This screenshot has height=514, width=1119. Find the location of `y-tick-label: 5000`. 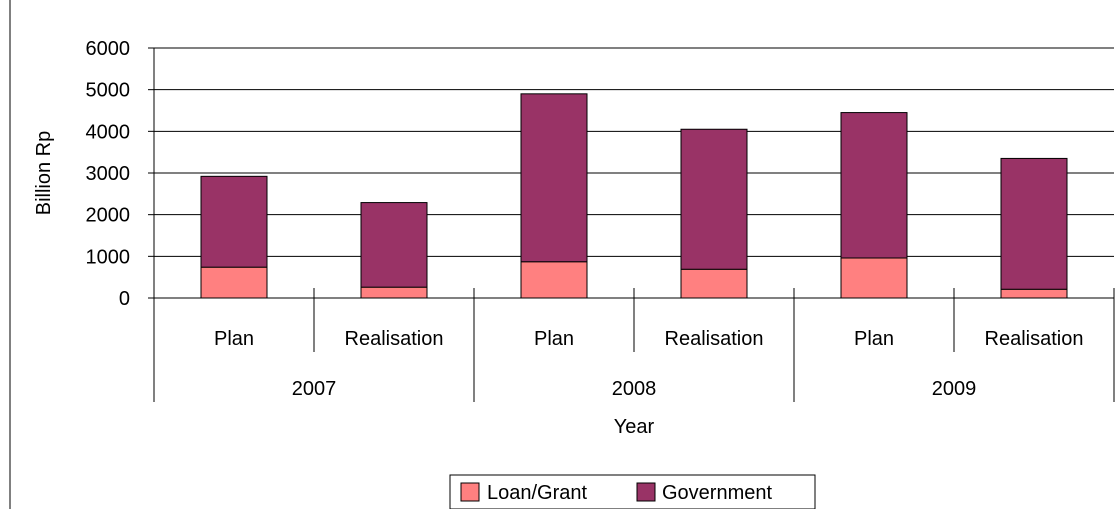

y-tick-label: 5000 is located at coordinates (108, 91).